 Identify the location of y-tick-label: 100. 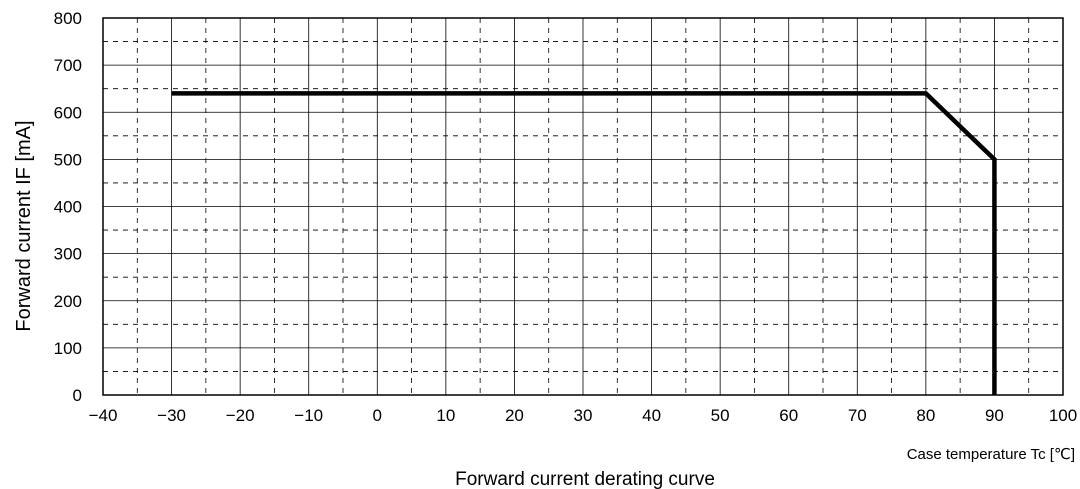
(68, 348).